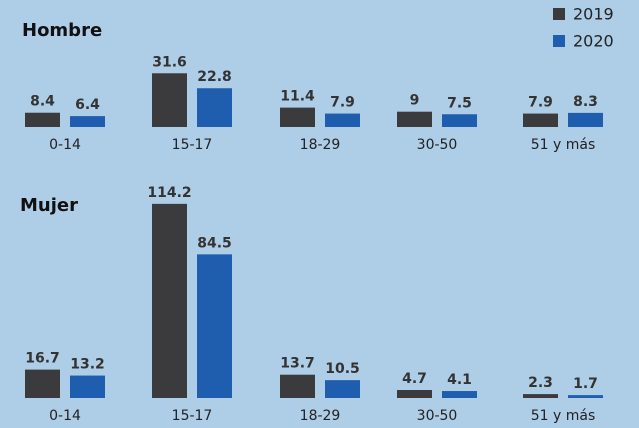 The image size is (639, 428). Describe the element at coordinates (169, 62) in the screenshot. I see `data-label: 31.6` at that location.